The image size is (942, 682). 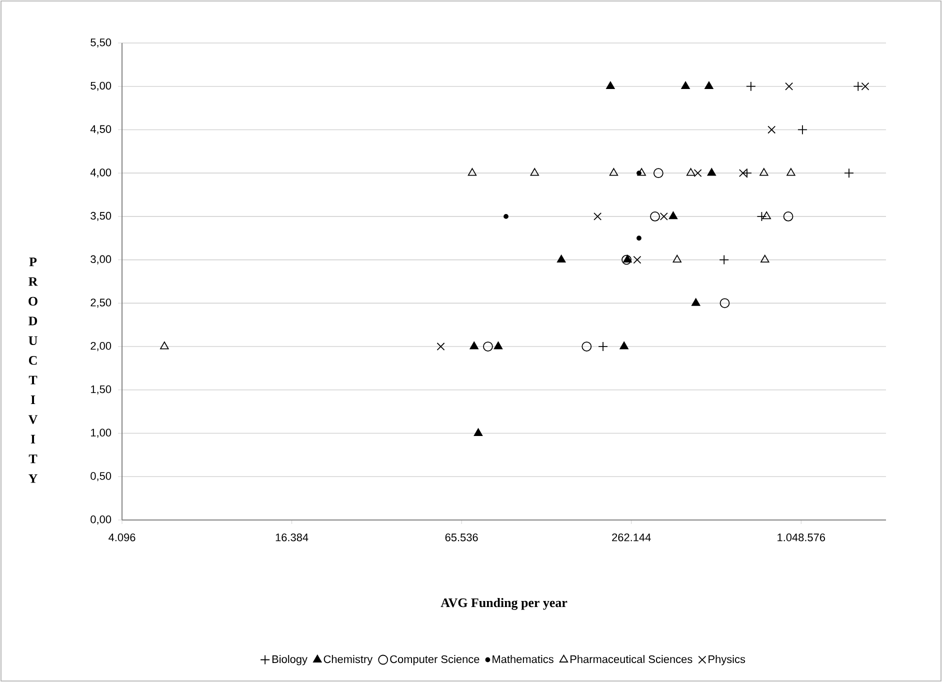 I want to click on y-tick-label: 4,00, so click(x=101, y=173).